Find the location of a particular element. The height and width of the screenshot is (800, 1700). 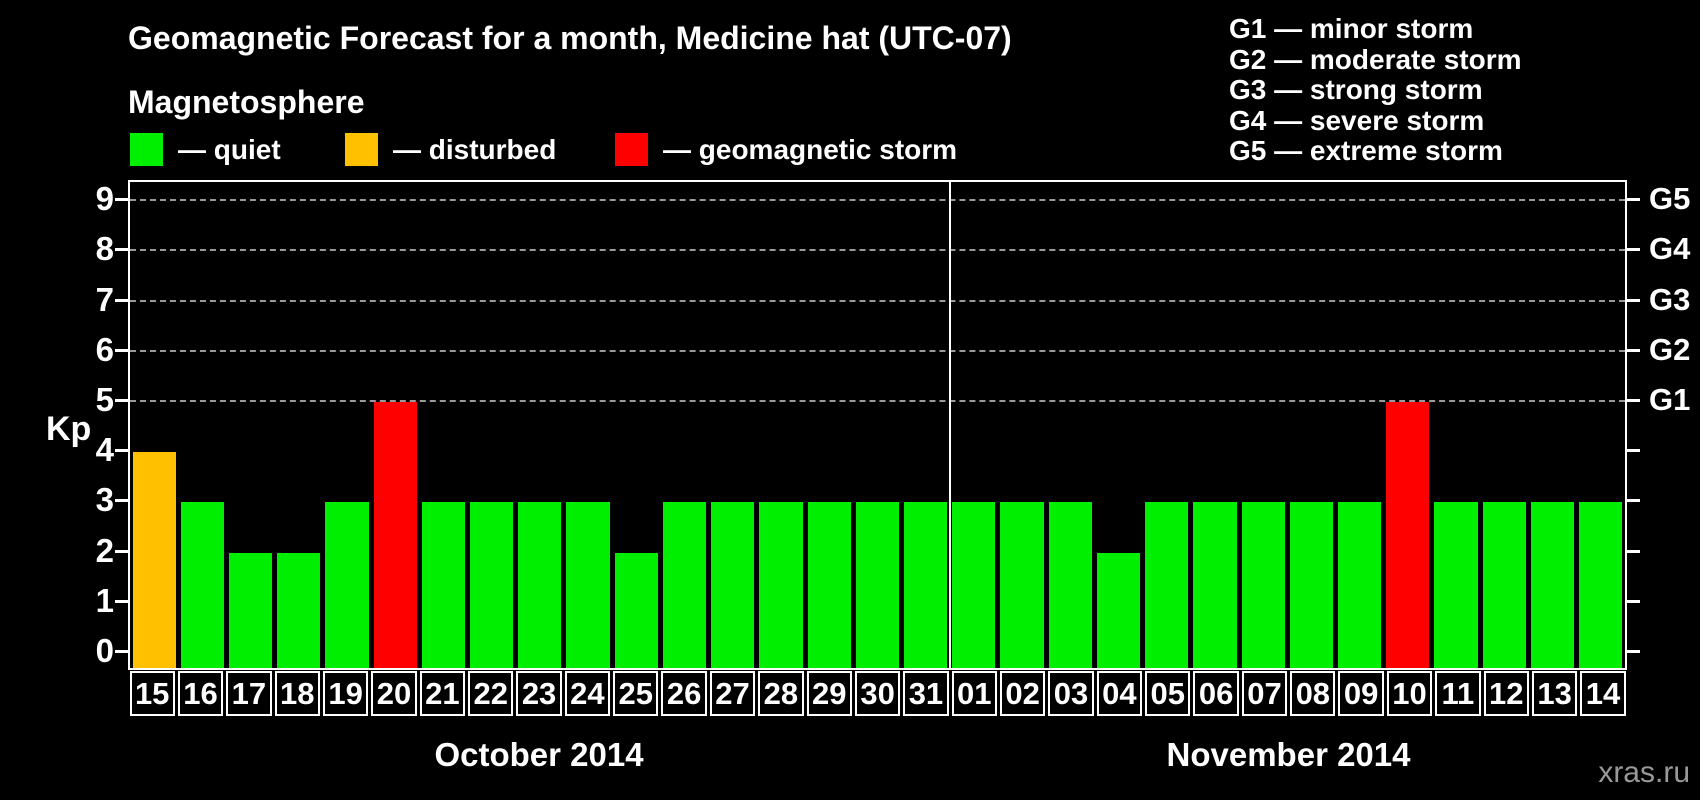

left-tick-kp6 is located at coordinates (121, 350).